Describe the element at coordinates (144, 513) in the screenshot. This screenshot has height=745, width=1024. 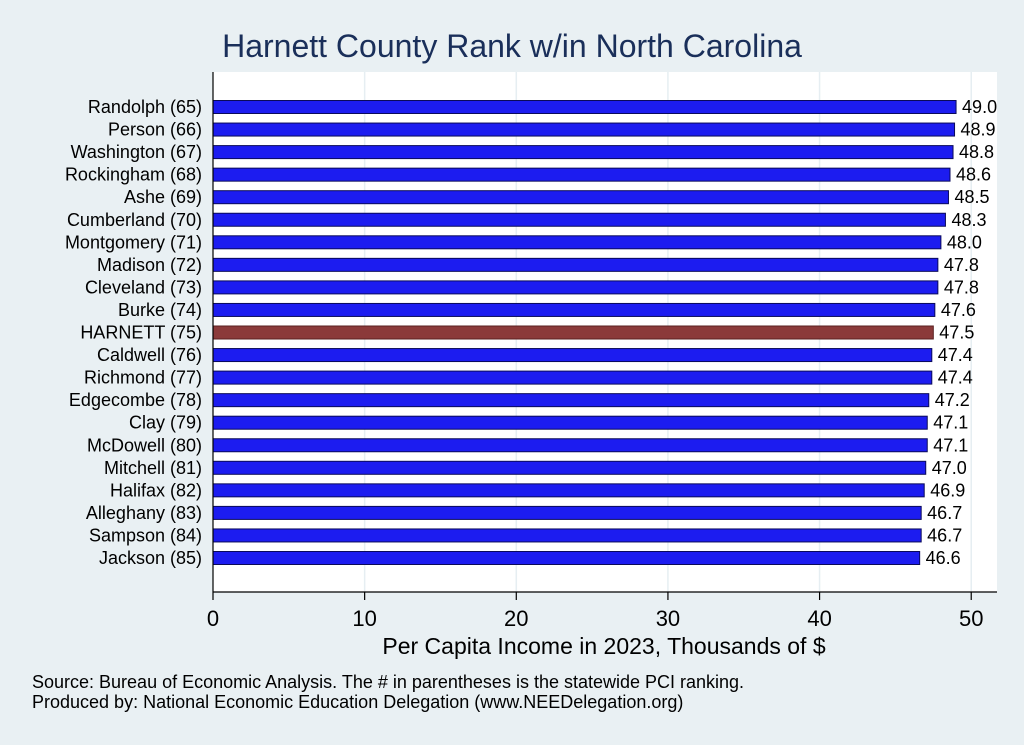
I see `category-label: Alleghany (83)` at that location.